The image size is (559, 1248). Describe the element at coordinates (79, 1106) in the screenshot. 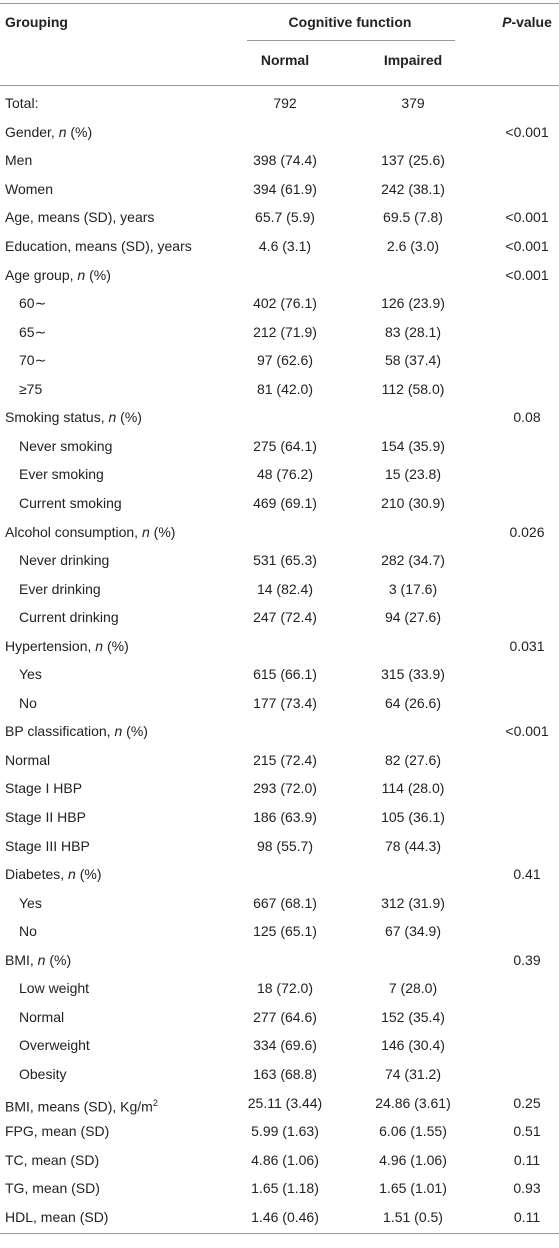

I see `text-segment: BMI, means (SD), Kg/m` at that location.